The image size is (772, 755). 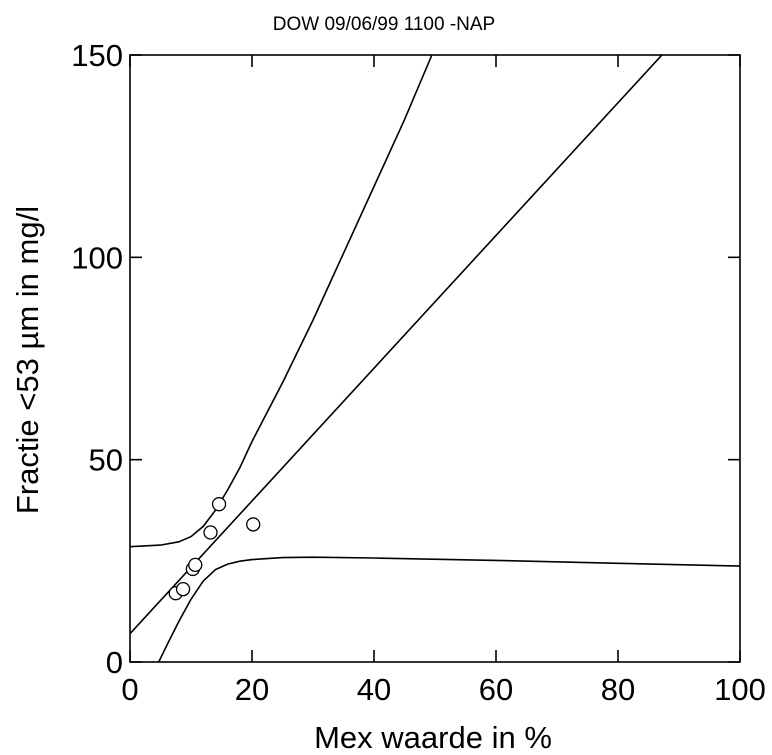 What do you see at coordinates (252, 689) in the screenshot?
I see `x-tick-label: 20` at bounding box center [252, 689].